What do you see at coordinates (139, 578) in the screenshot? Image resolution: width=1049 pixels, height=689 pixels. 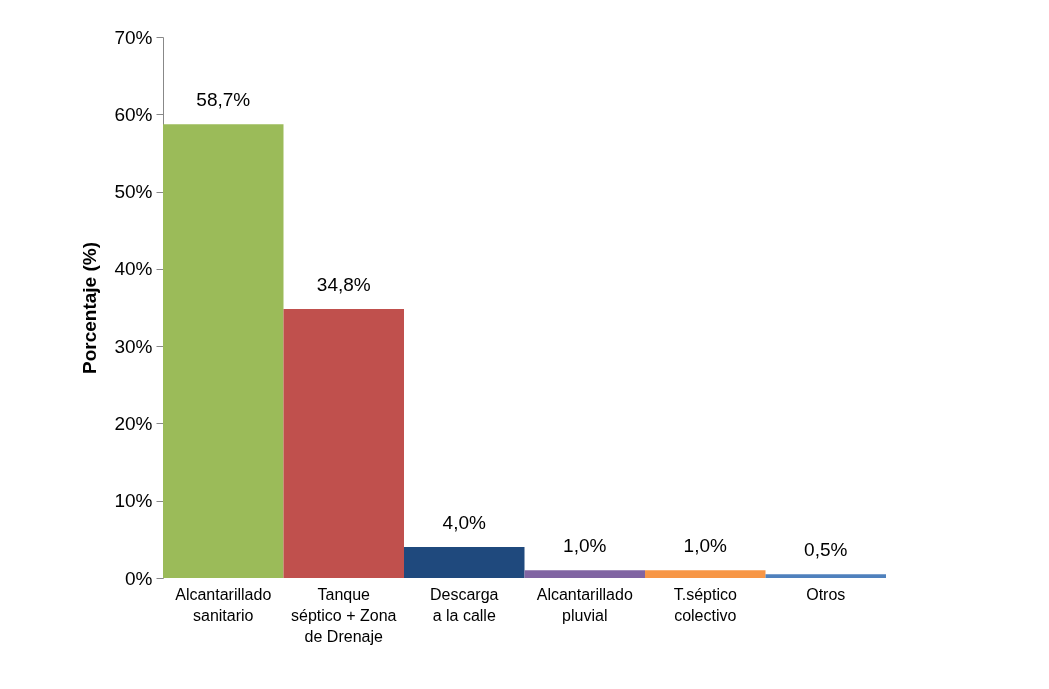 I see `y-tick-label: 0%` at bounding box center [139, 578].